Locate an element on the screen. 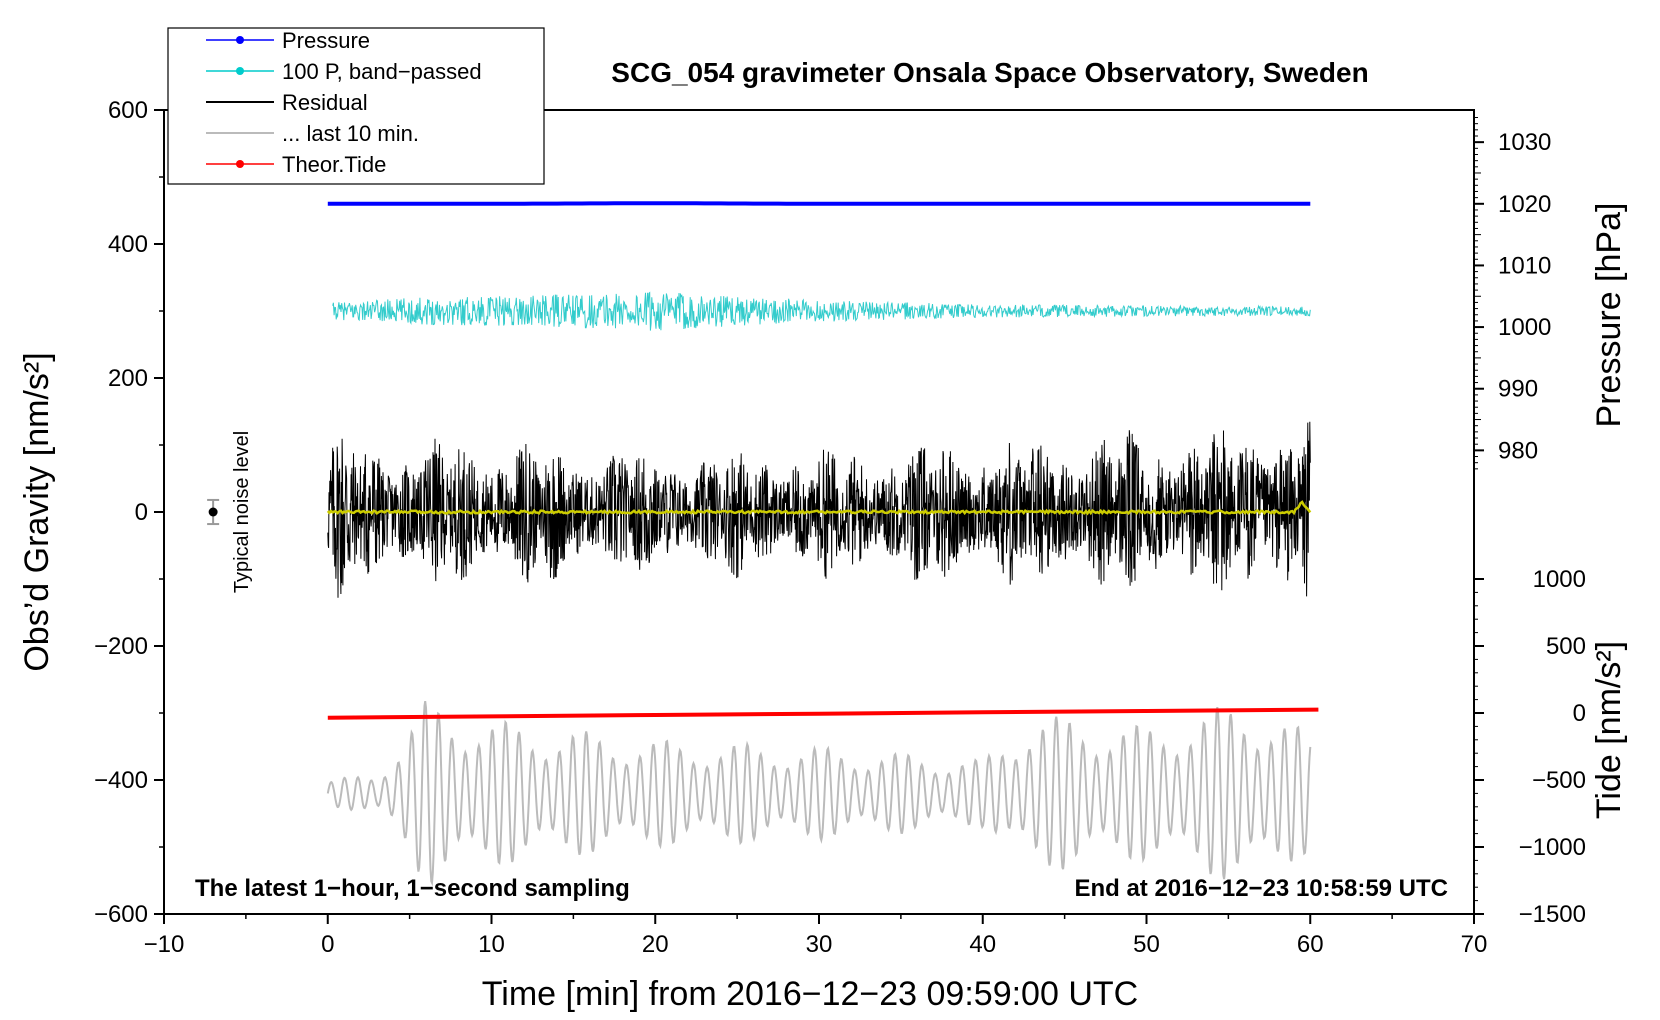 The image size is (1660, 1020). noise-point is located at coordinates (213, 512).